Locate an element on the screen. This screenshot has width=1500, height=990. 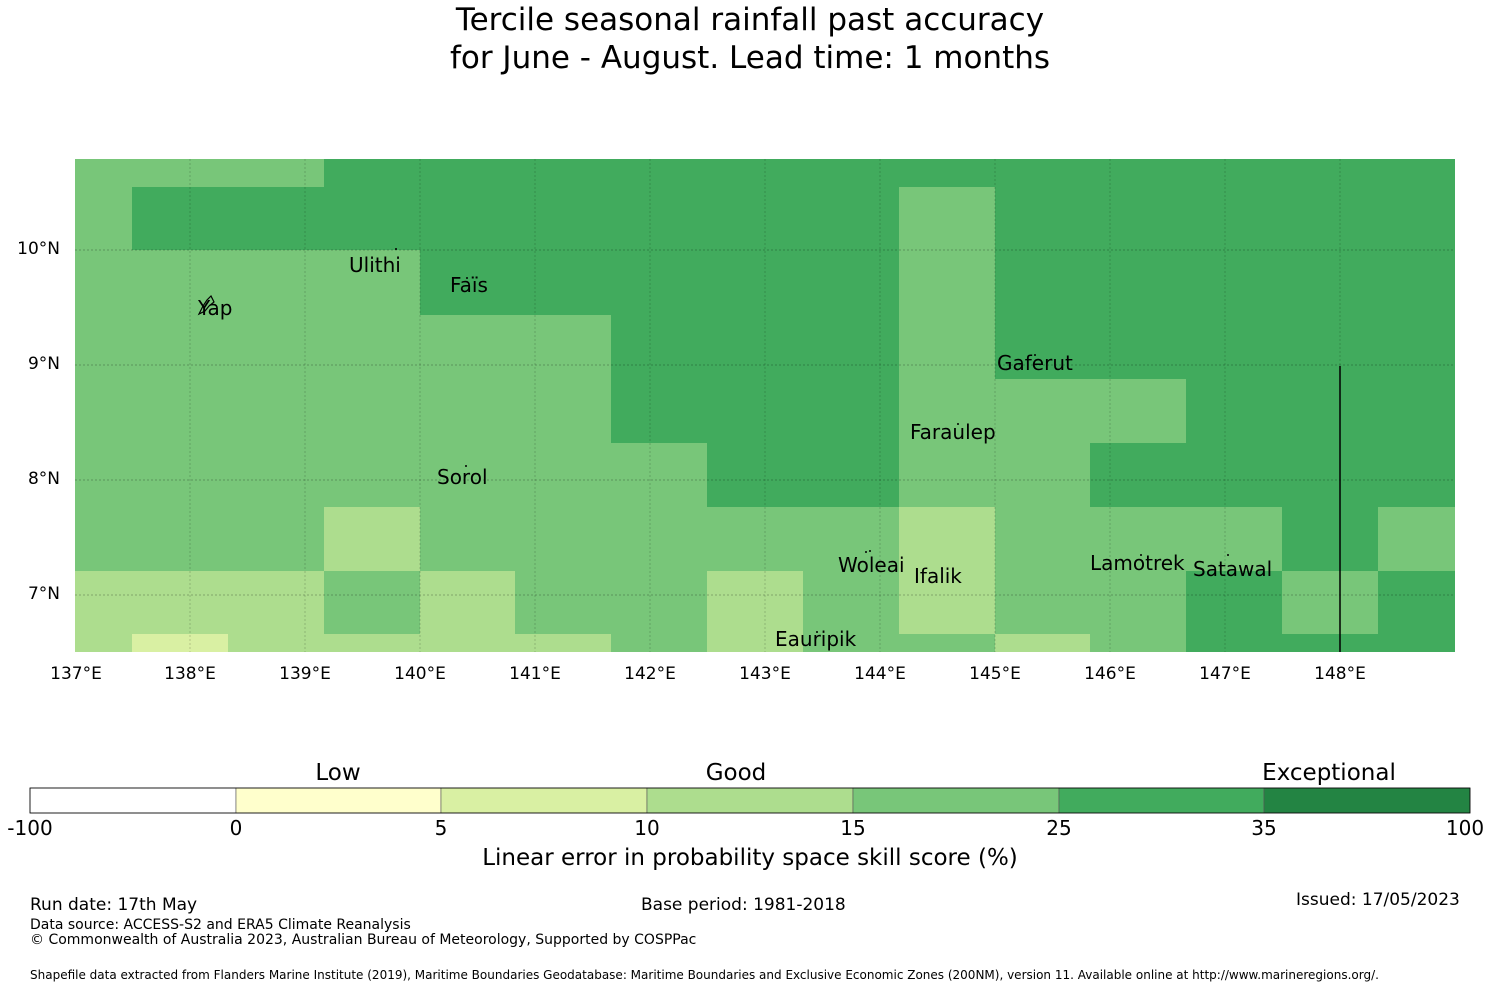
place-label-fais: Faïs is located at coordinates (469, 285).